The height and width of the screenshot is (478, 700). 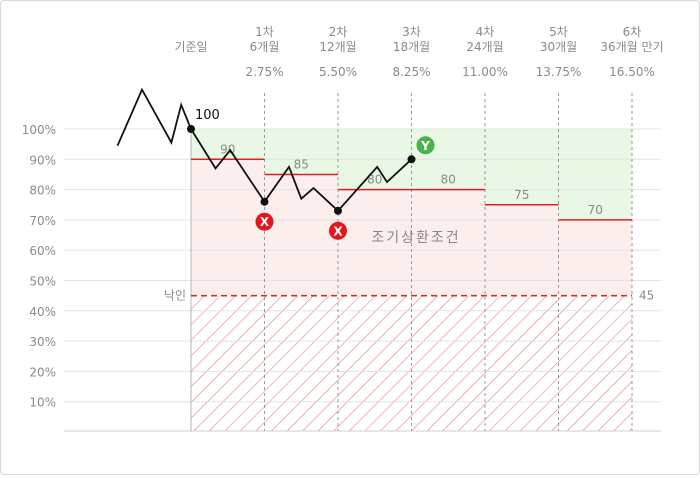 I want to click on checkpoint-period-label: 12개월, so click(x=337, y=47).